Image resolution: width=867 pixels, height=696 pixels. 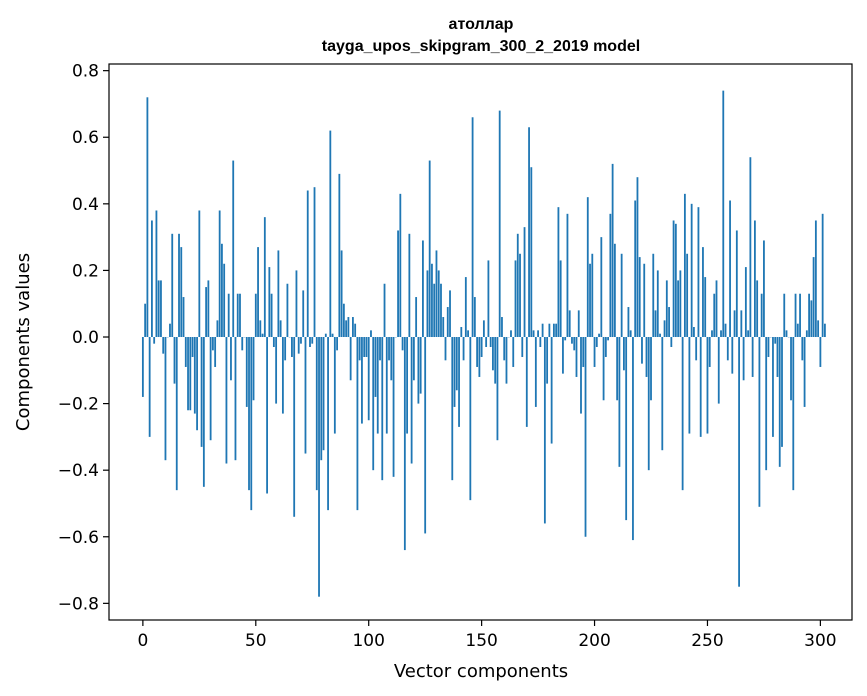 What do you see at coordinates (481, 24) in the screenshot?
I see `chart-title: атоллар` at bounding box center [481, 24].